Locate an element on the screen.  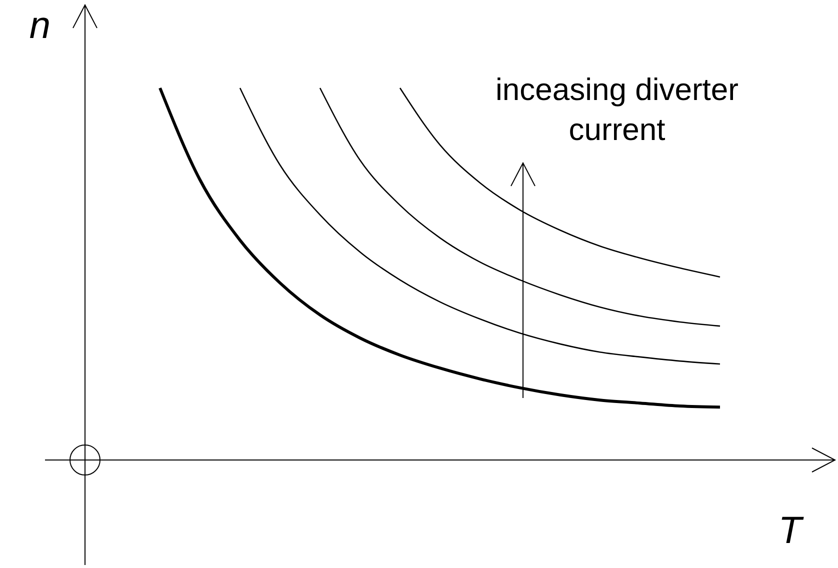
y-axis-title: n is located at coordinates (40, 26).